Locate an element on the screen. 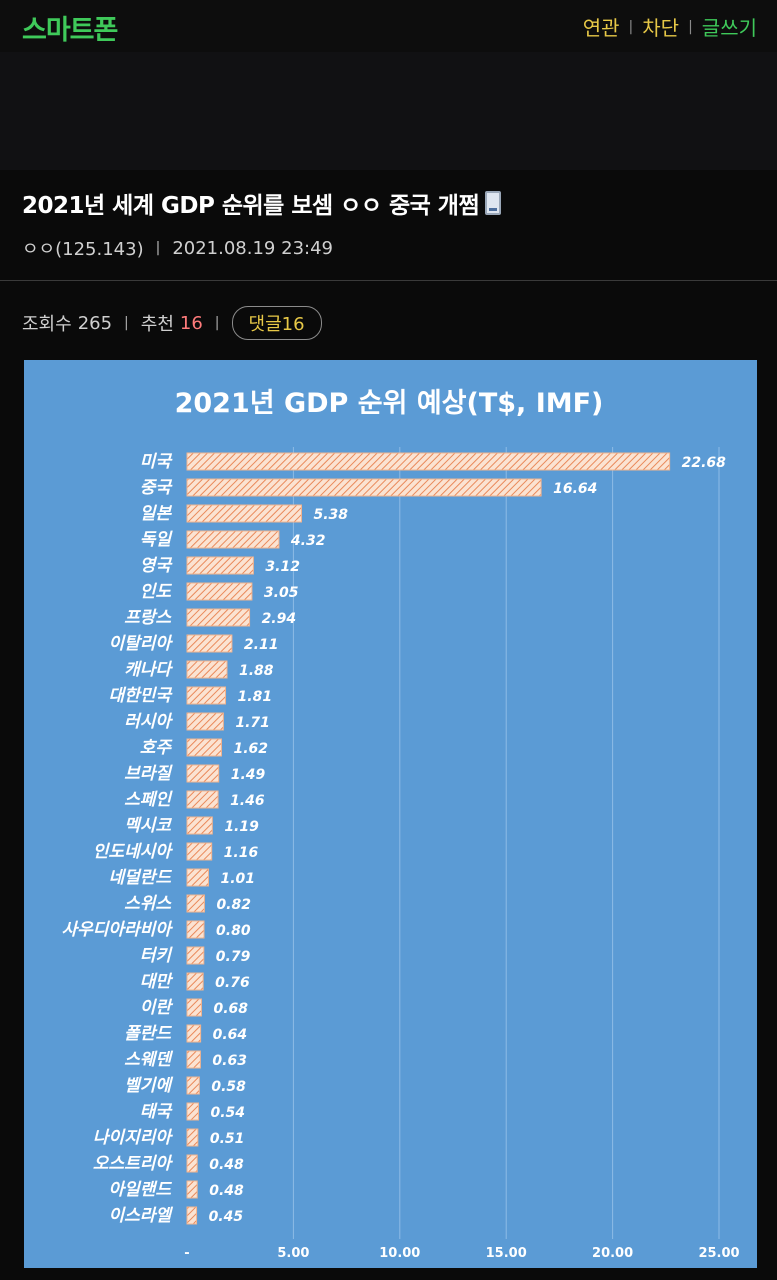 This screenshot has width=777, height=1280. mobile-phone-icon is located at coordinates (493, 203).